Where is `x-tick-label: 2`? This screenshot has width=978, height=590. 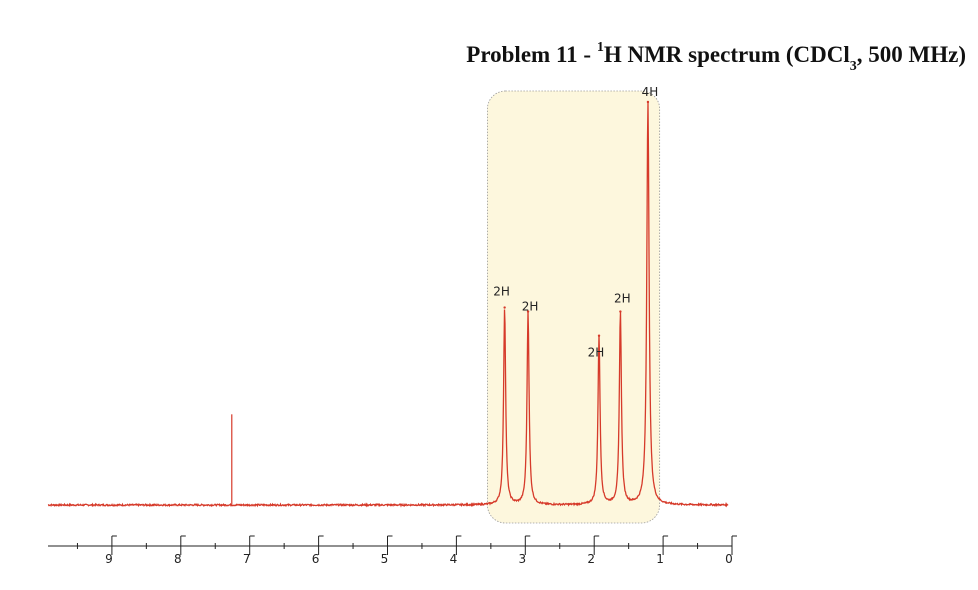 x-tick-label: 2 is located at coordinates (591, 559).